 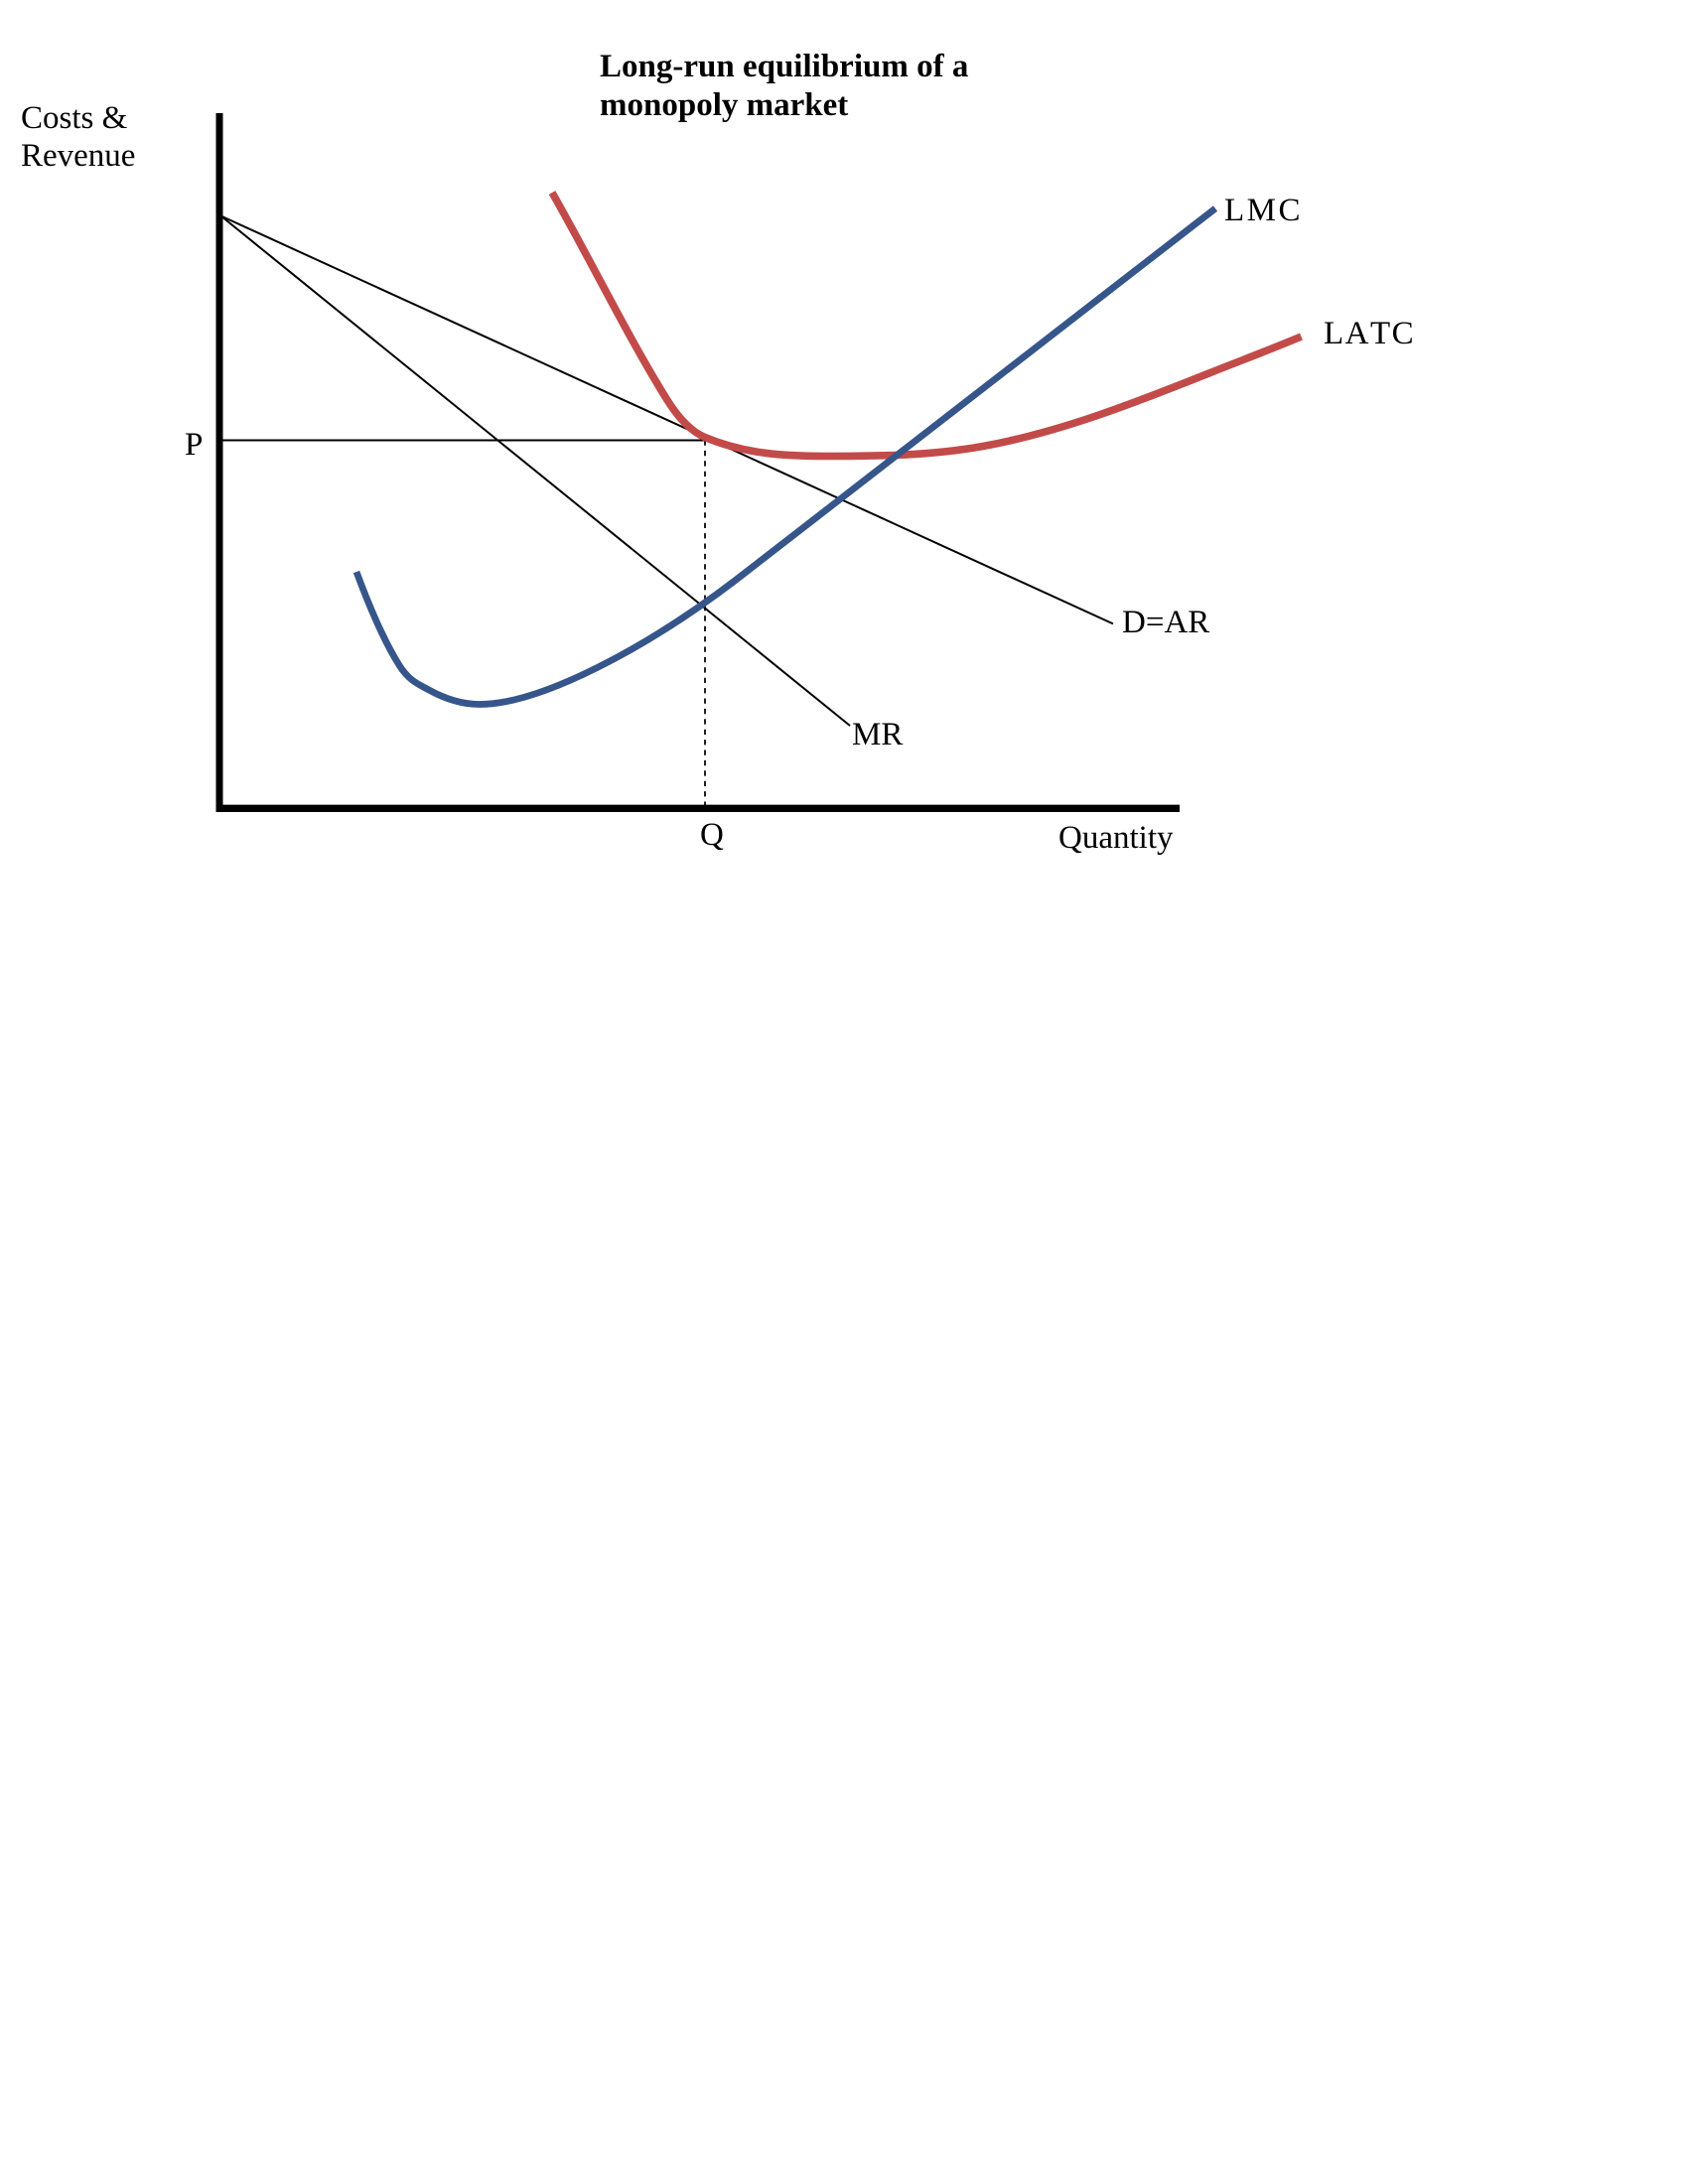 I want to click on svg-text: Q, so click(x=712, y=835).